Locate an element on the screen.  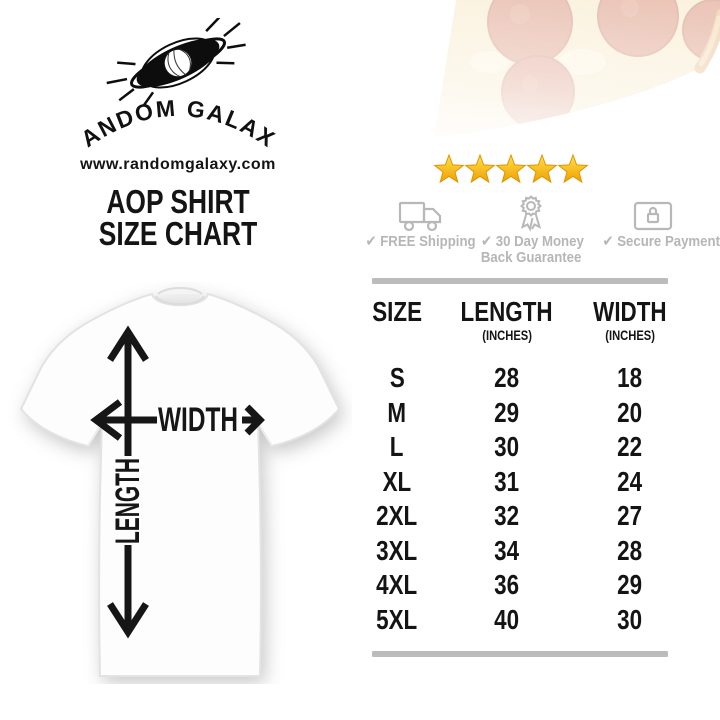
length-value: 31 is located at coordinates (507, 481).